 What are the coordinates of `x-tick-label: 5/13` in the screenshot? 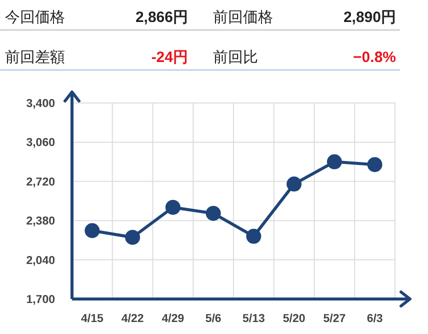 It's located at (253, 319).